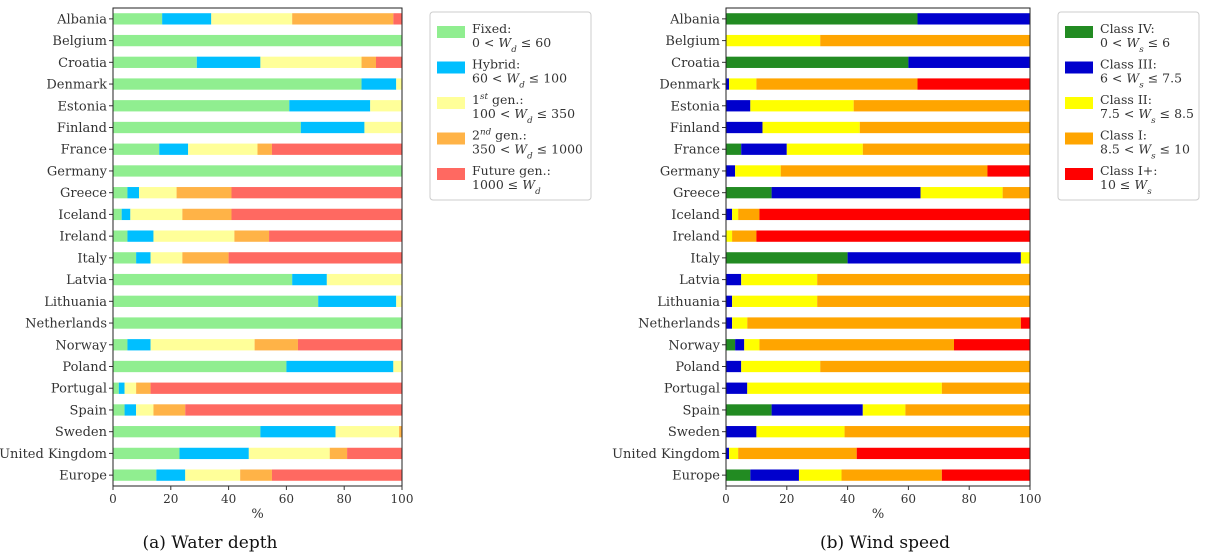 This screenshot has width=1208, height=560. I want to click on bar-germany-fixed, so click(257, 171).